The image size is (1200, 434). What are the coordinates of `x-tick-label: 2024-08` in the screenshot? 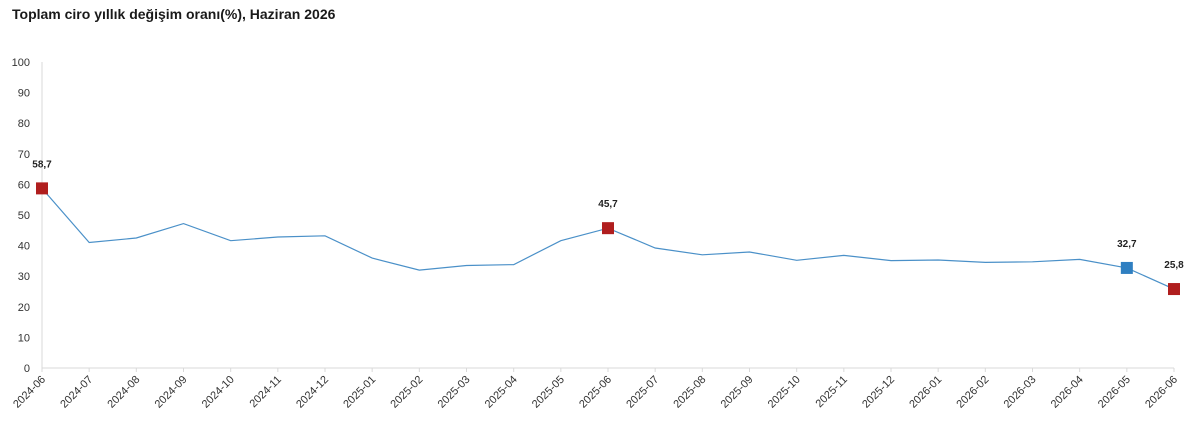 It's located at (123, 392).